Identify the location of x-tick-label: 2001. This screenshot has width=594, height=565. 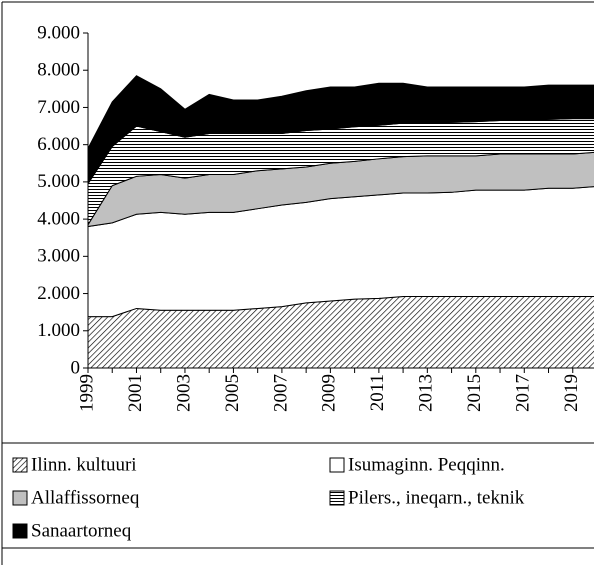
(135, 393).